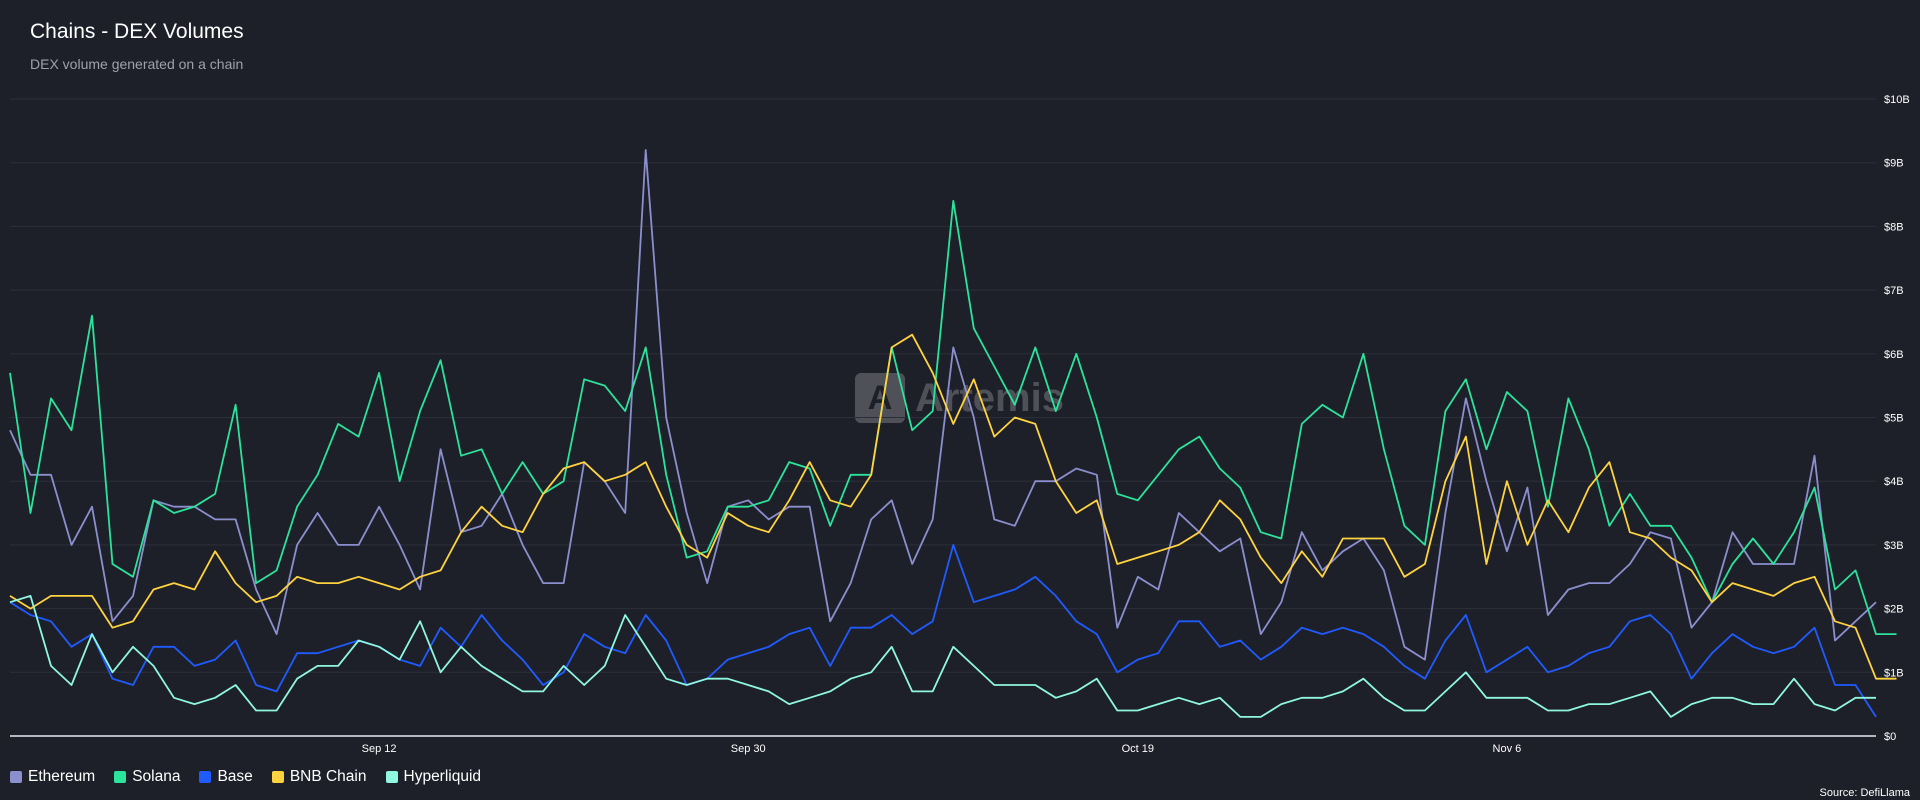  I want to click on y-tick-label: $9B, so click(1894, 164).